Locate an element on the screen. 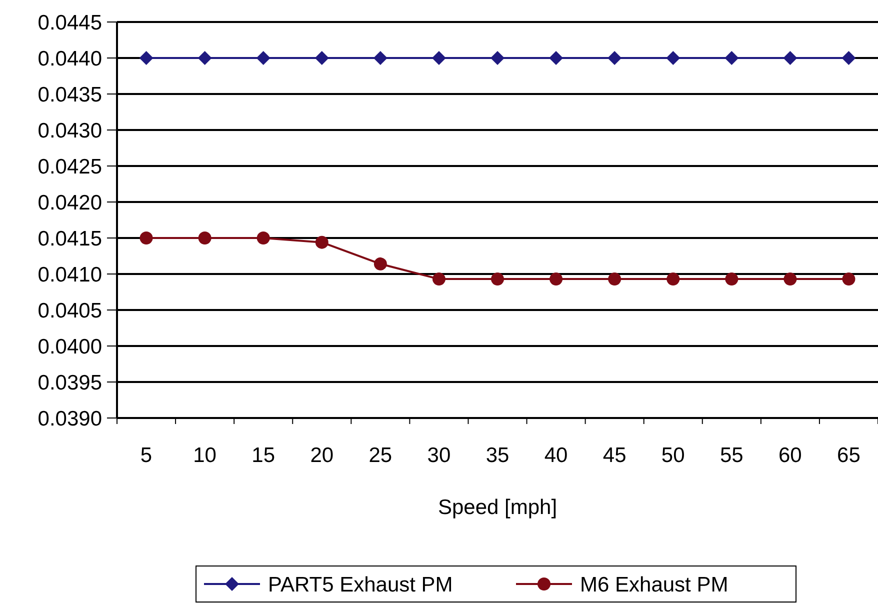  y-tick-label: 0.0390 is located at coordinates (70, 418).